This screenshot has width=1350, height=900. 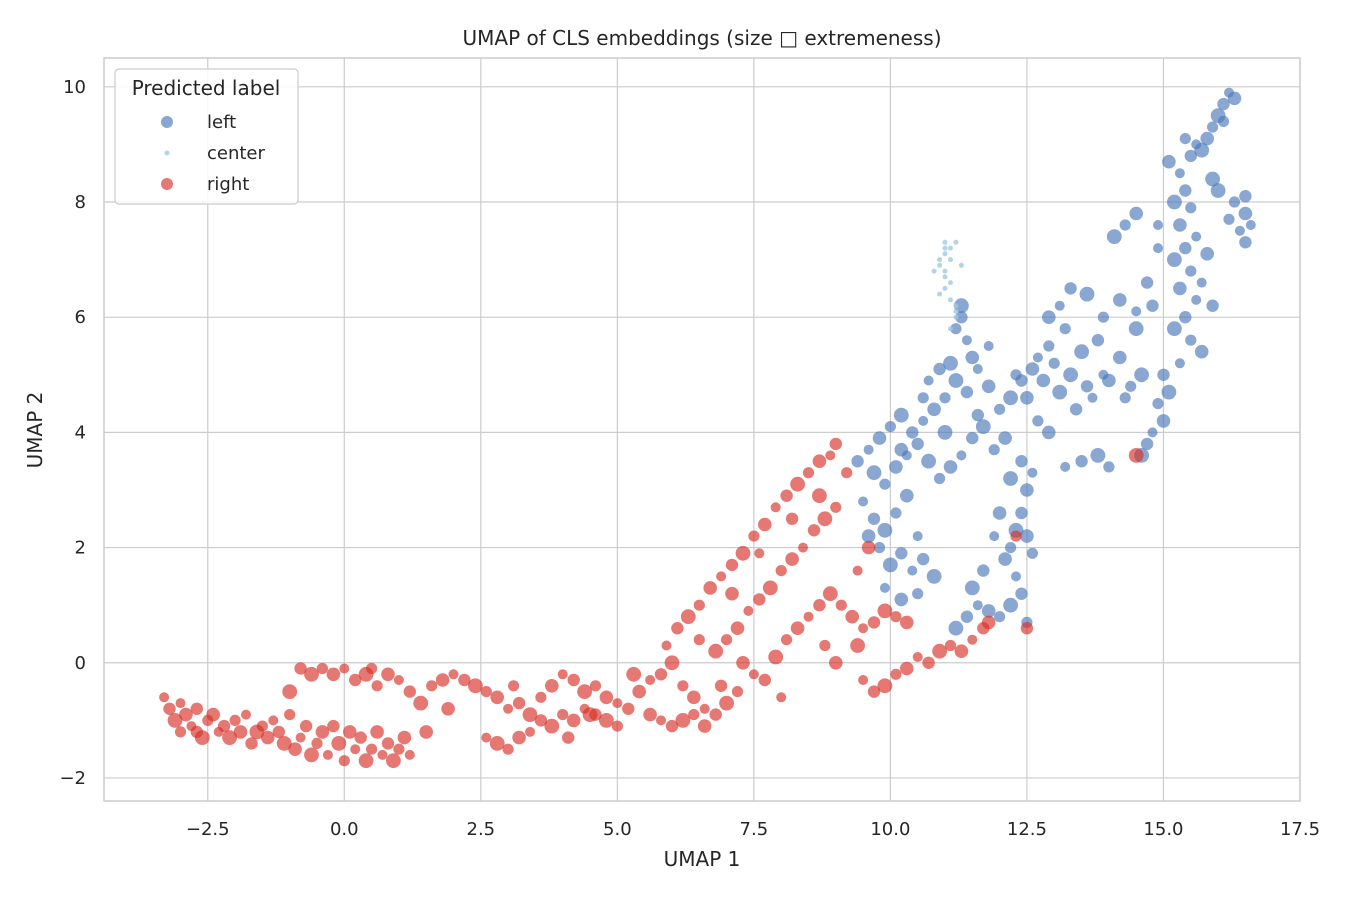 What do you see at coordinates (344, 829) in the screenshot?
I see `x-tick-label: 0.0` at bounding box center [344, 829].